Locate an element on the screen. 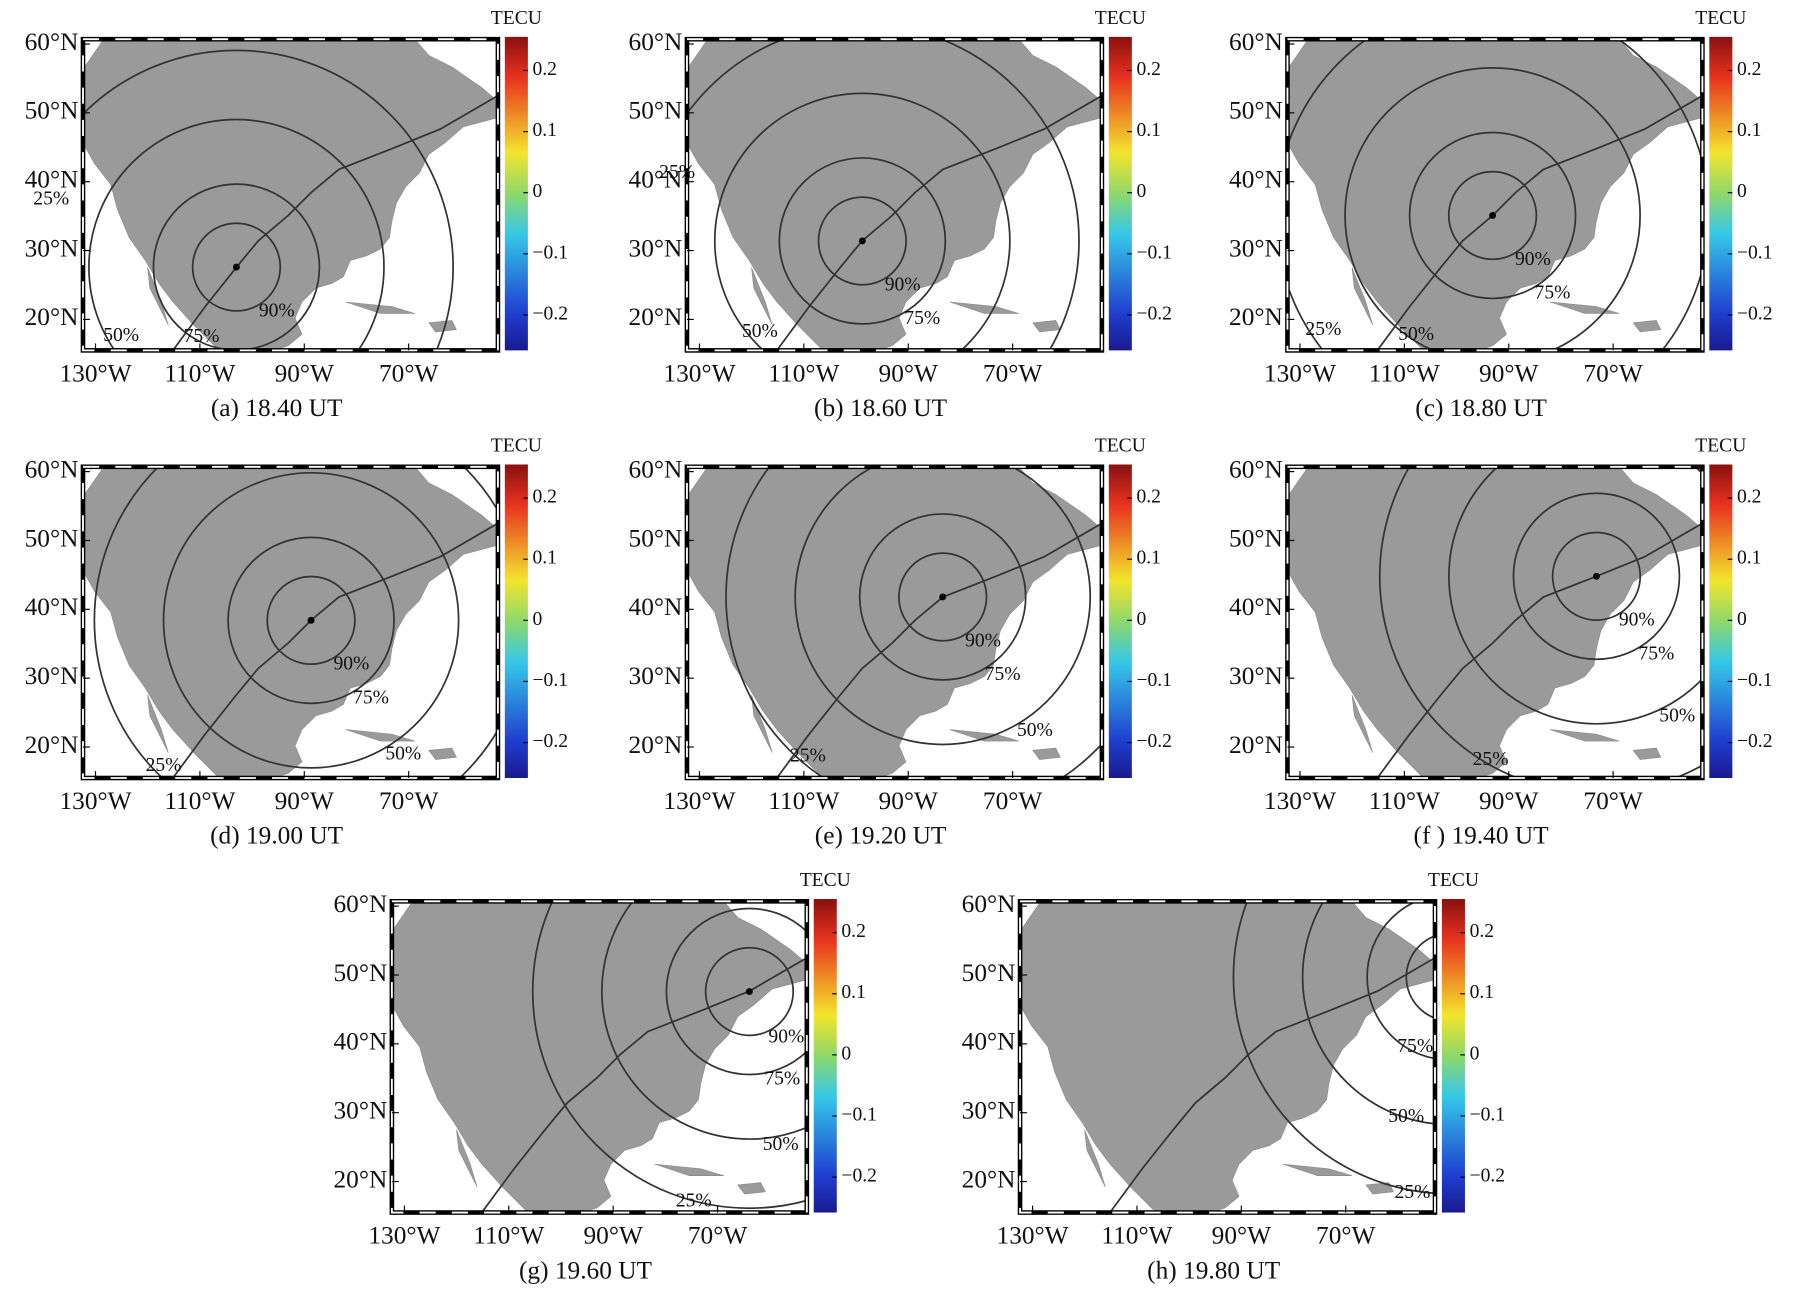  panel-title: (g) 19.60 UT is located at coordinates (586, 1270).